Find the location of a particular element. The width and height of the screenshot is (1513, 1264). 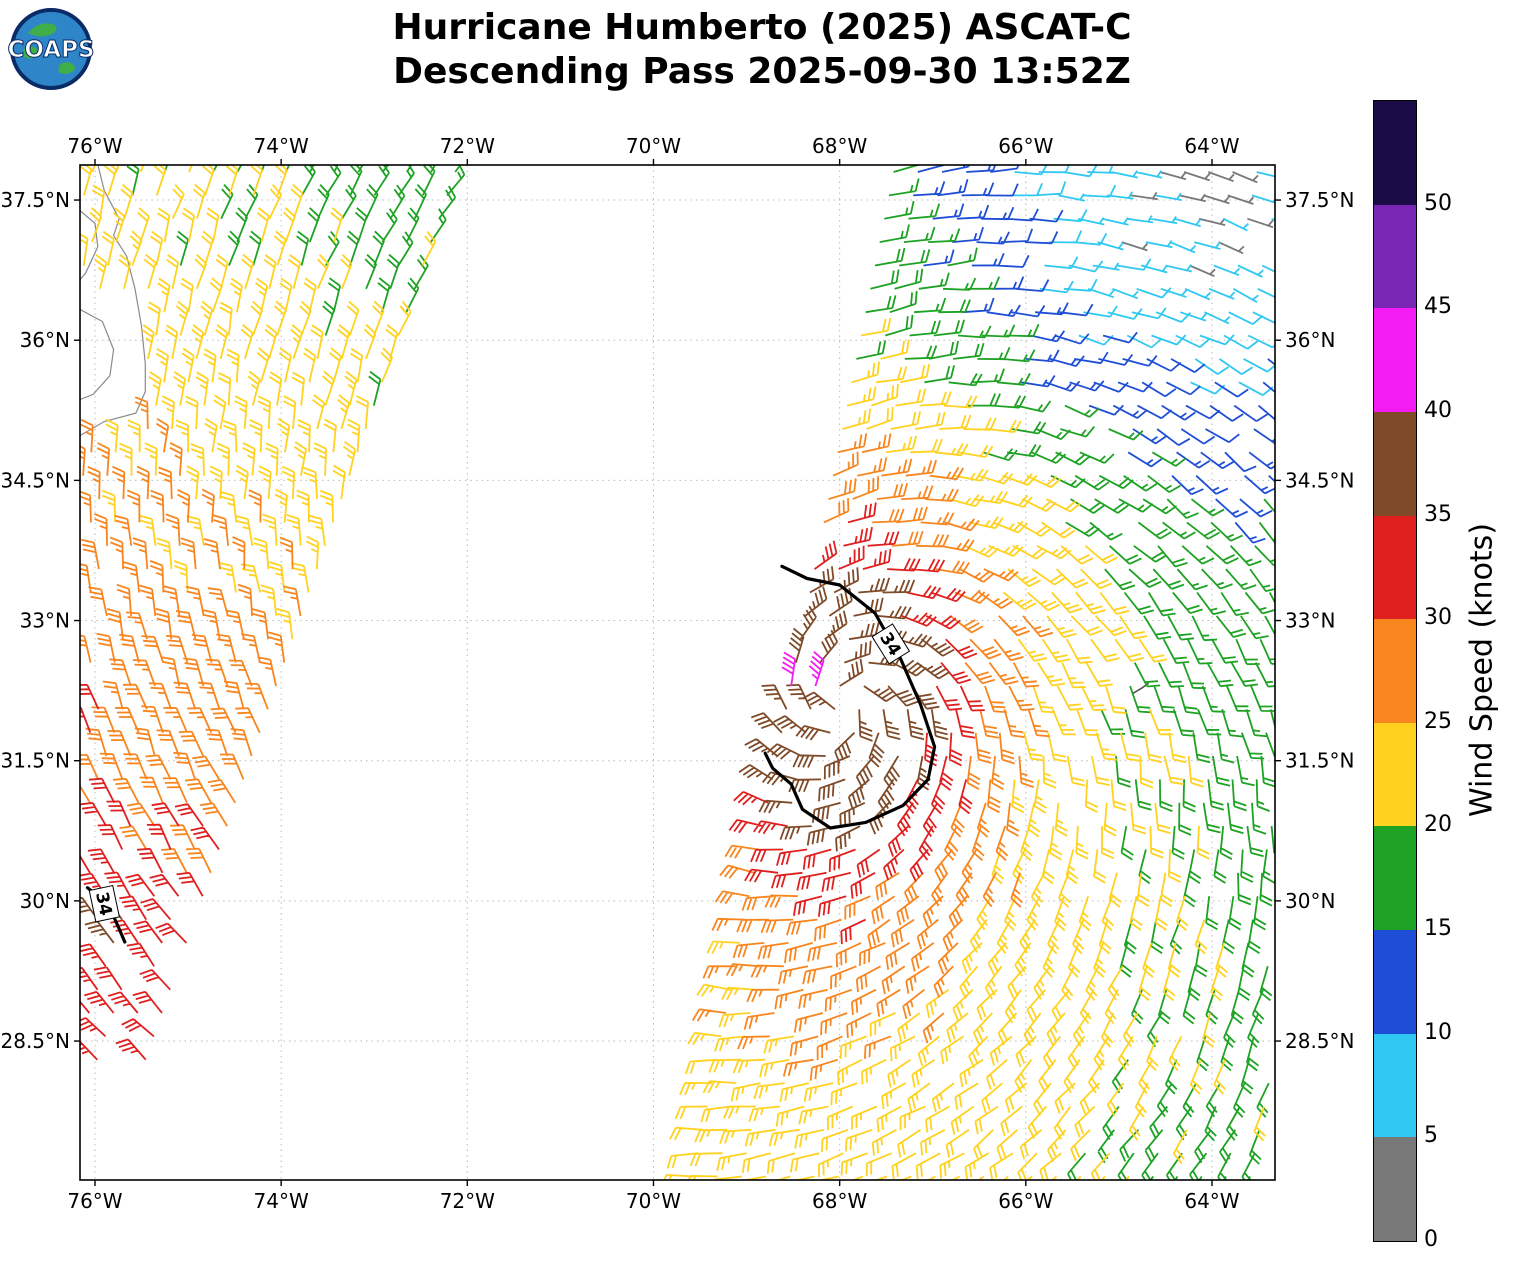

lat-tick-label-left: 28.5°N is located at coordinates (36, 1041).